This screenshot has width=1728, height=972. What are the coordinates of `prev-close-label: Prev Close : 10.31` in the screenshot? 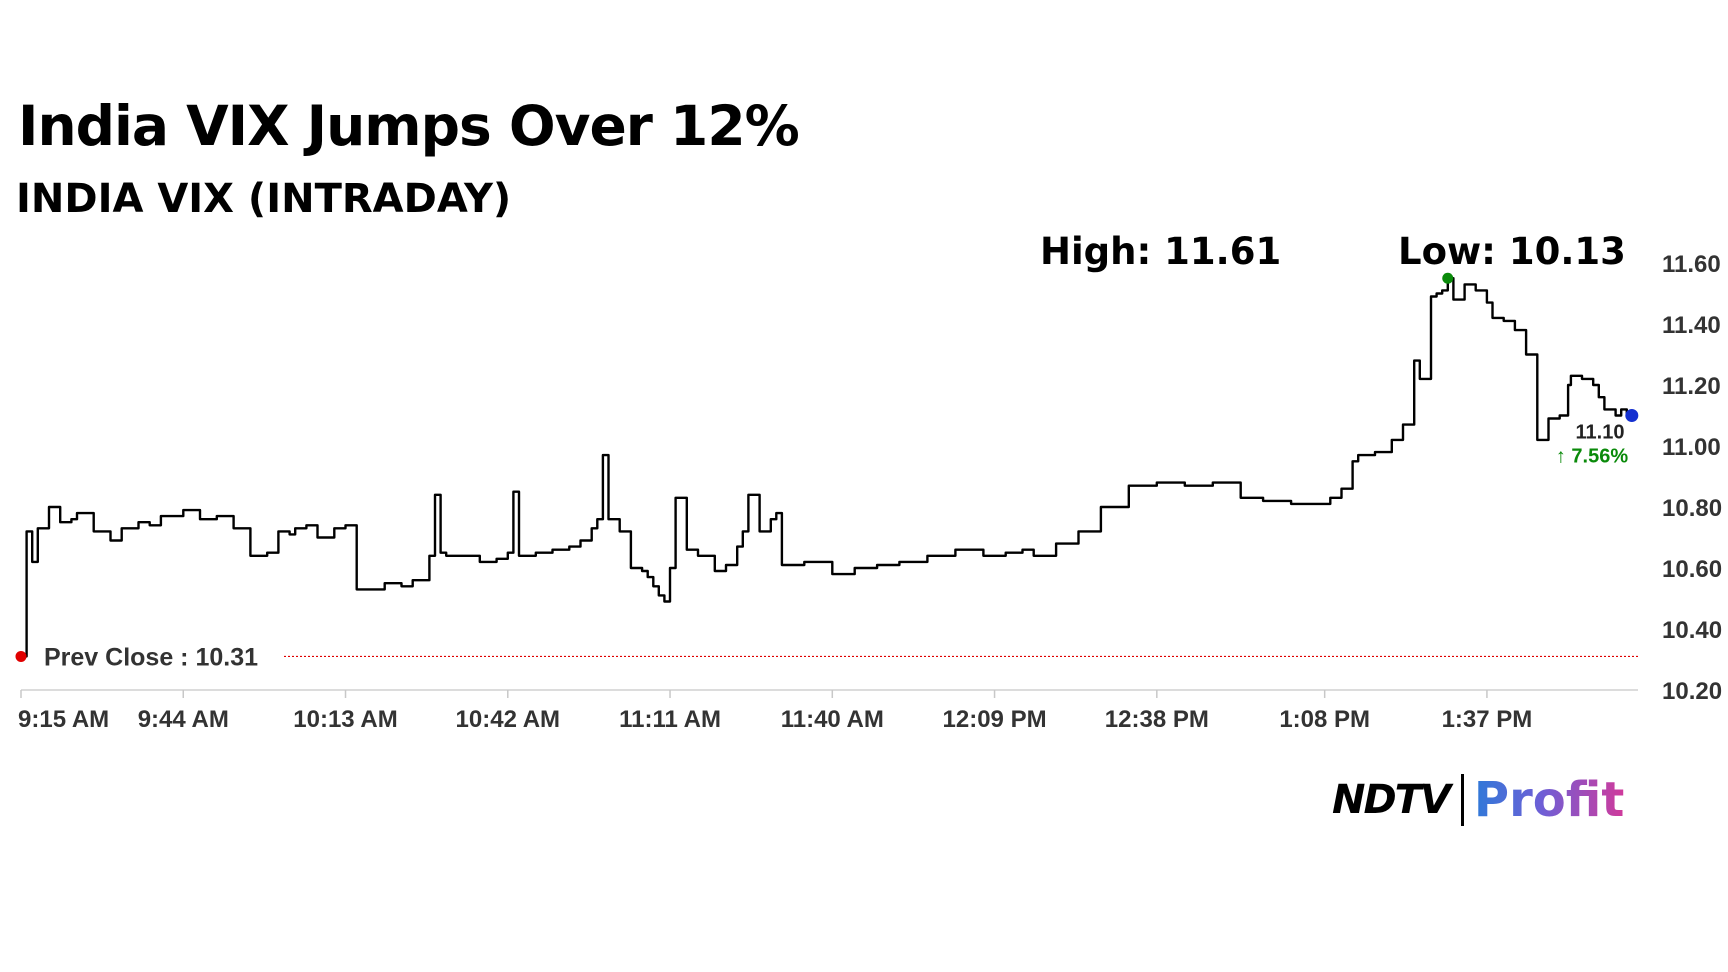 It's located at (151, 657).